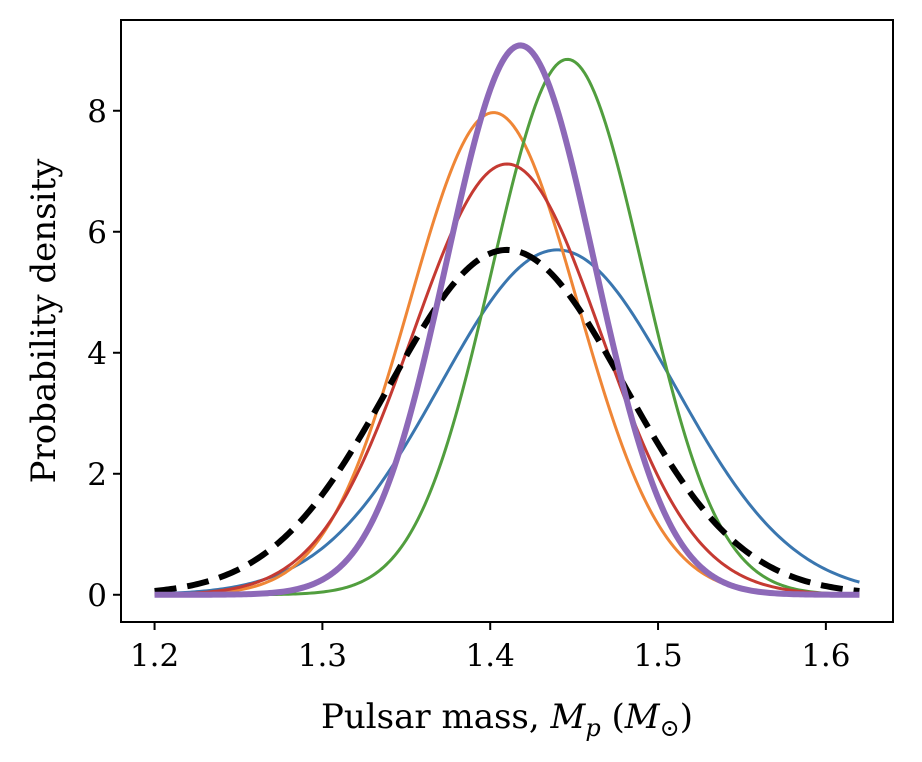  What do you see at coordinates (490, 656) in the screenshot?
I see `x-tick-label: 1.4` at bounding box center [490, 656].